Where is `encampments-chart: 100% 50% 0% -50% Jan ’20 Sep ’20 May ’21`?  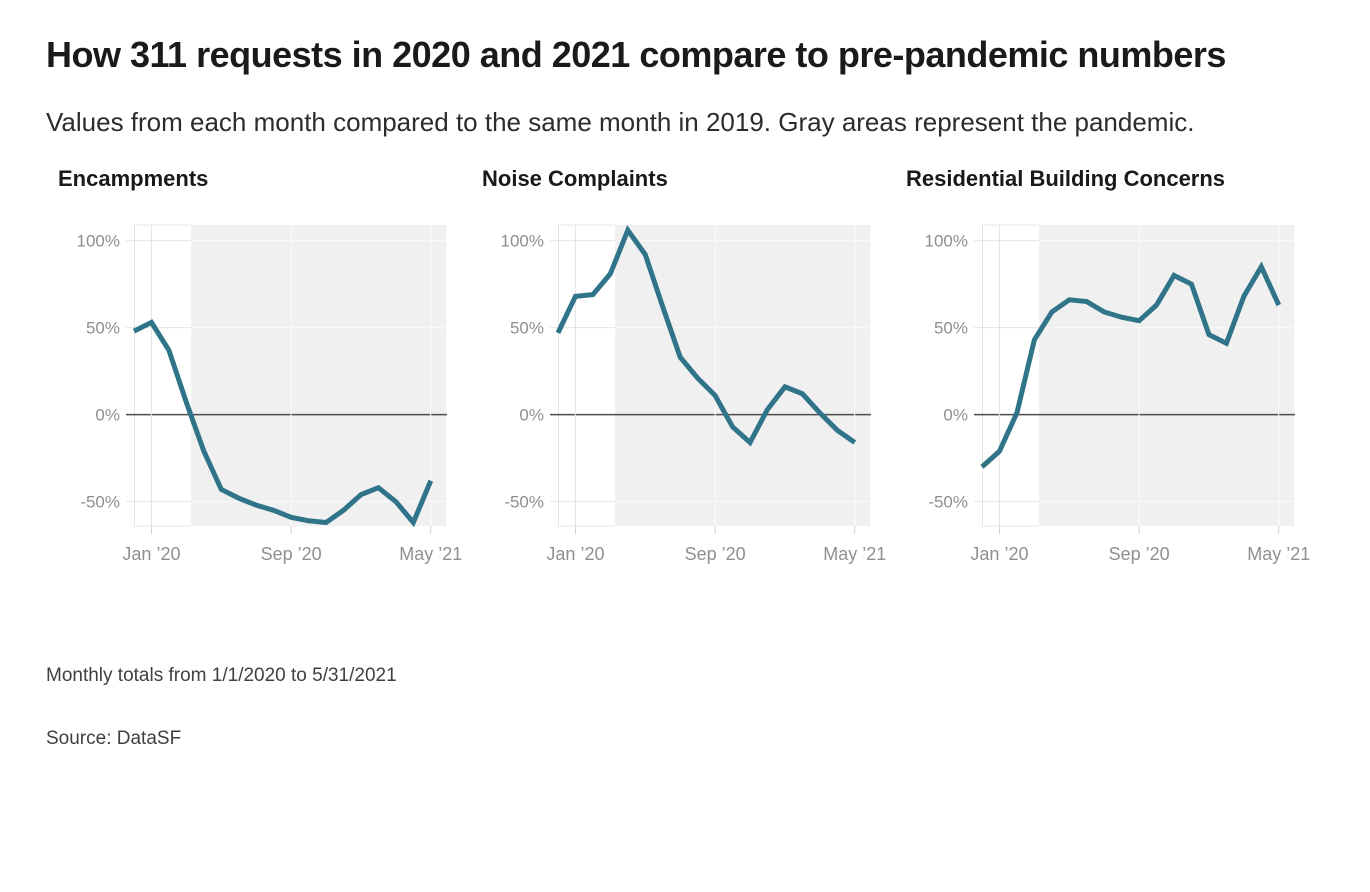 encampments-chart: 100% 50% 0% -50% Jan ’20 Sep ’20 May ’21 is located at coordinates (269, 394).